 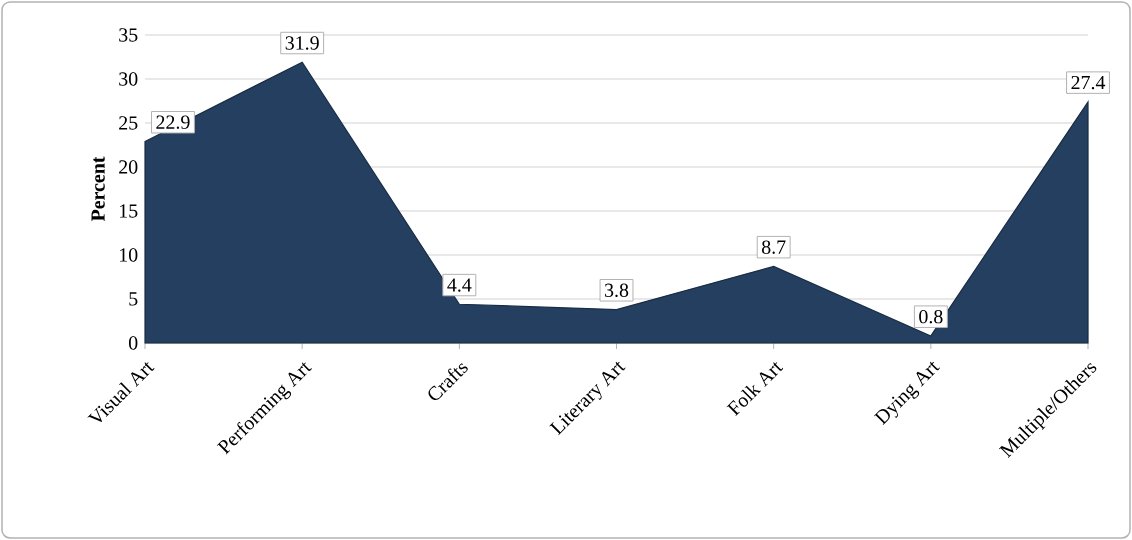 I want to click on data-label: 27.4, so click(x=1088, y=82).